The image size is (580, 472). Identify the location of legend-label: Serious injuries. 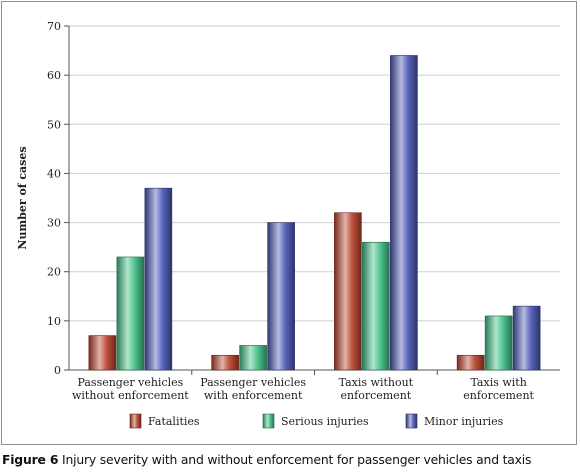
(325, 421).